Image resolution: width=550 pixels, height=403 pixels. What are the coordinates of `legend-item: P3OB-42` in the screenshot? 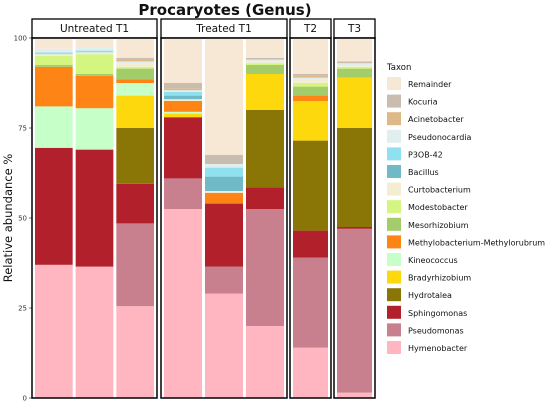 It's located at (415, 154).